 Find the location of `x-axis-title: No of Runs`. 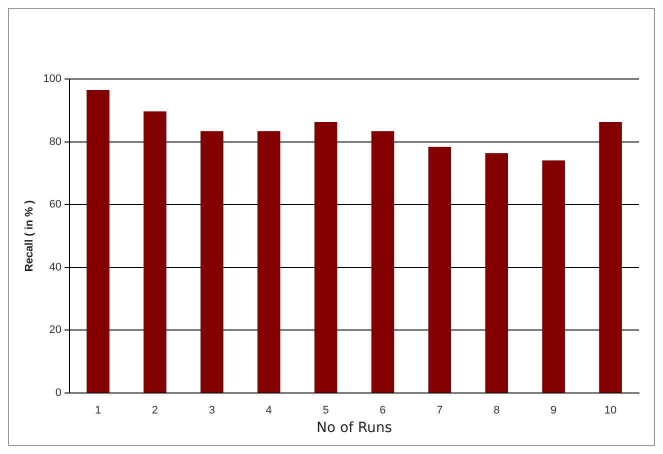

x-axis-title: No of Runs is located at coordinates (354, 428).